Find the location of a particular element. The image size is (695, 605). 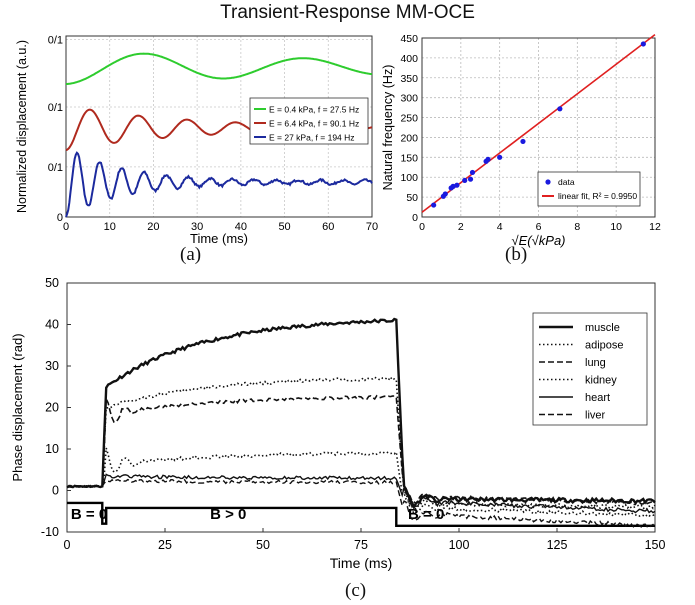

y-tick-label-c: 10 is located at coordinates (52, 449).